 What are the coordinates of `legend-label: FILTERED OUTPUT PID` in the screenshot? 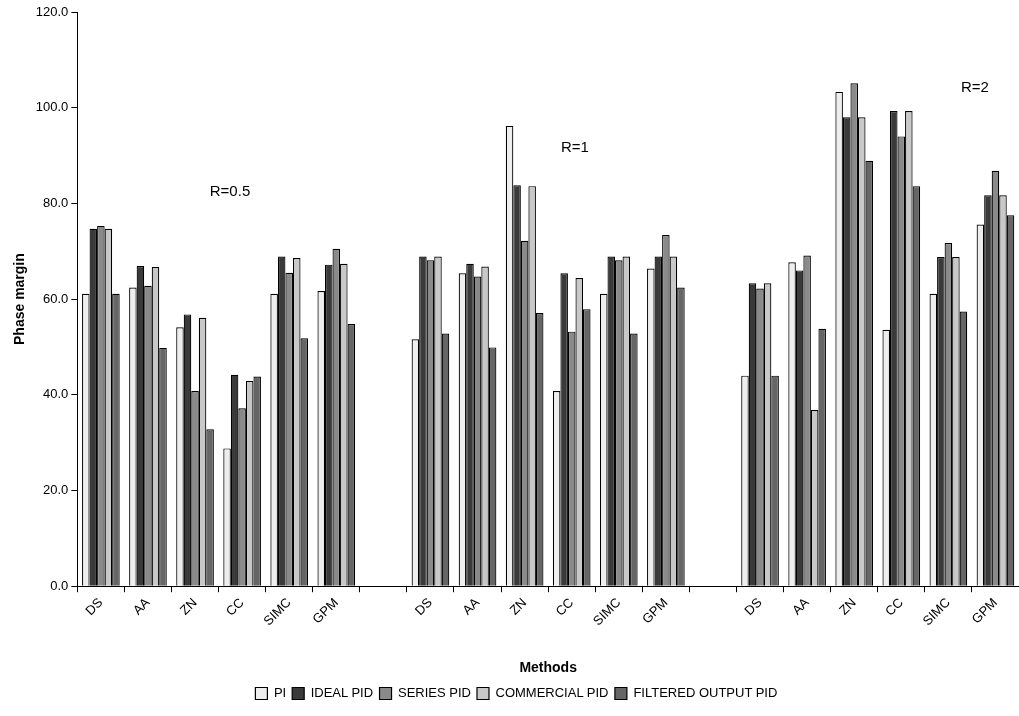 It's located at (705, 693).